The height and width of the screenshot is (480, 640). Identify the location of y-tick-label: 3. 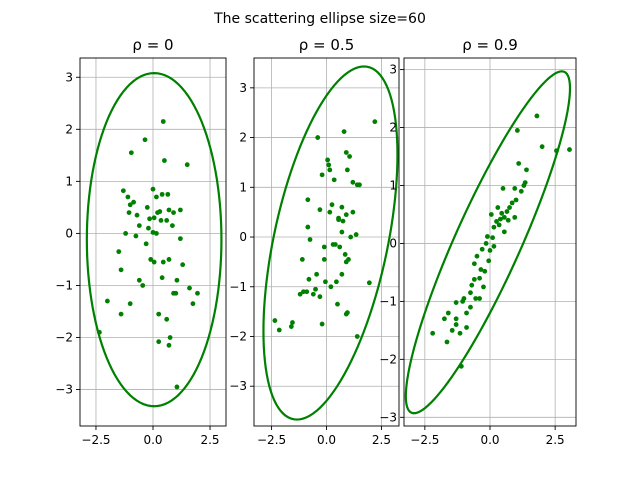
(393, 70).